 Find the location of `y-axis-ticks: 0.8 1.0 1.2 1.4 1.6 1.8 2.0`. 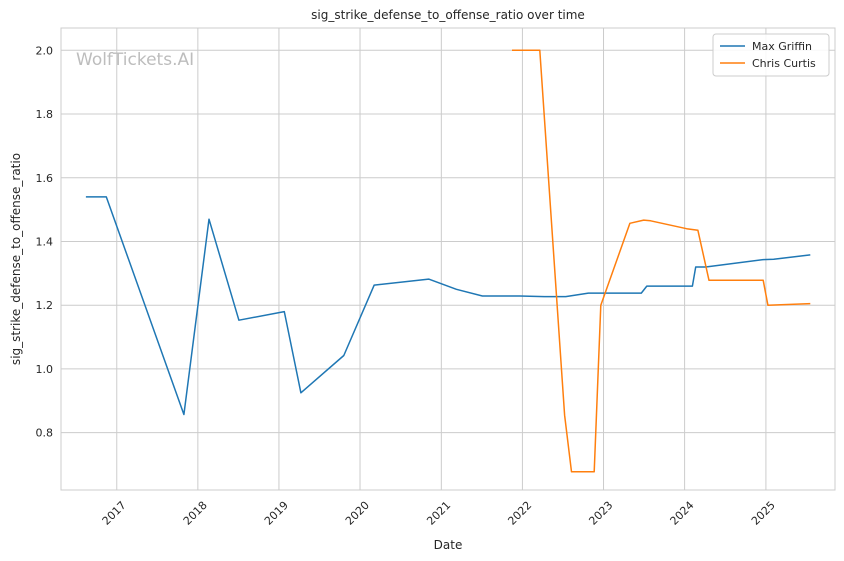

y-axis-ticks: 0.8 1.0 1.2 1.4 1.6 1.8 2.0 is located at coordinates (45, 241).